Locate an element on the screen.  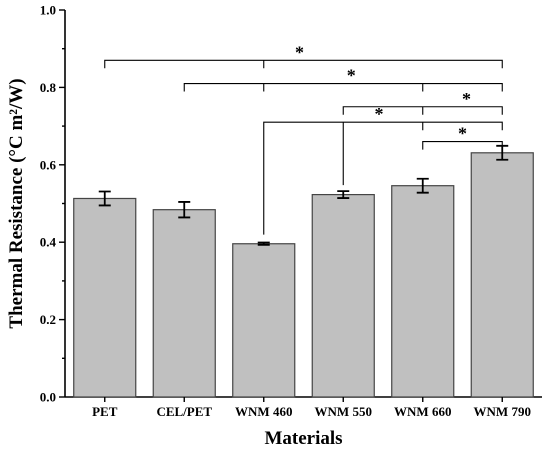
x-ticks: PET CEL/PET WNM 460 WNM 550 WNM 660 WNM 790 is located at coordinates (311, 408).